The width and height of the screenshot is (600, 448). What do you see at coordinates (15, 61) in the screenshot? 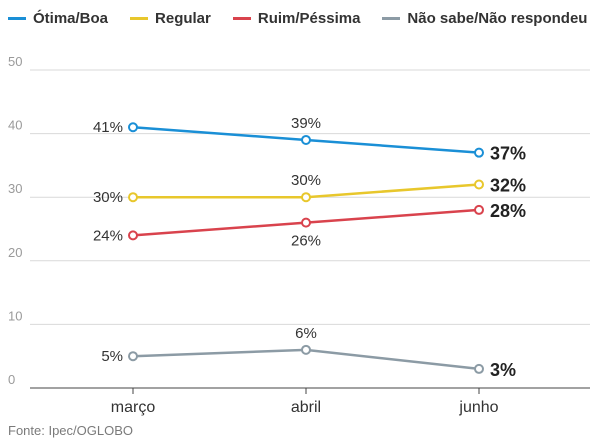
I see `y-tick-label: 50` at bounding box center [15, 61].